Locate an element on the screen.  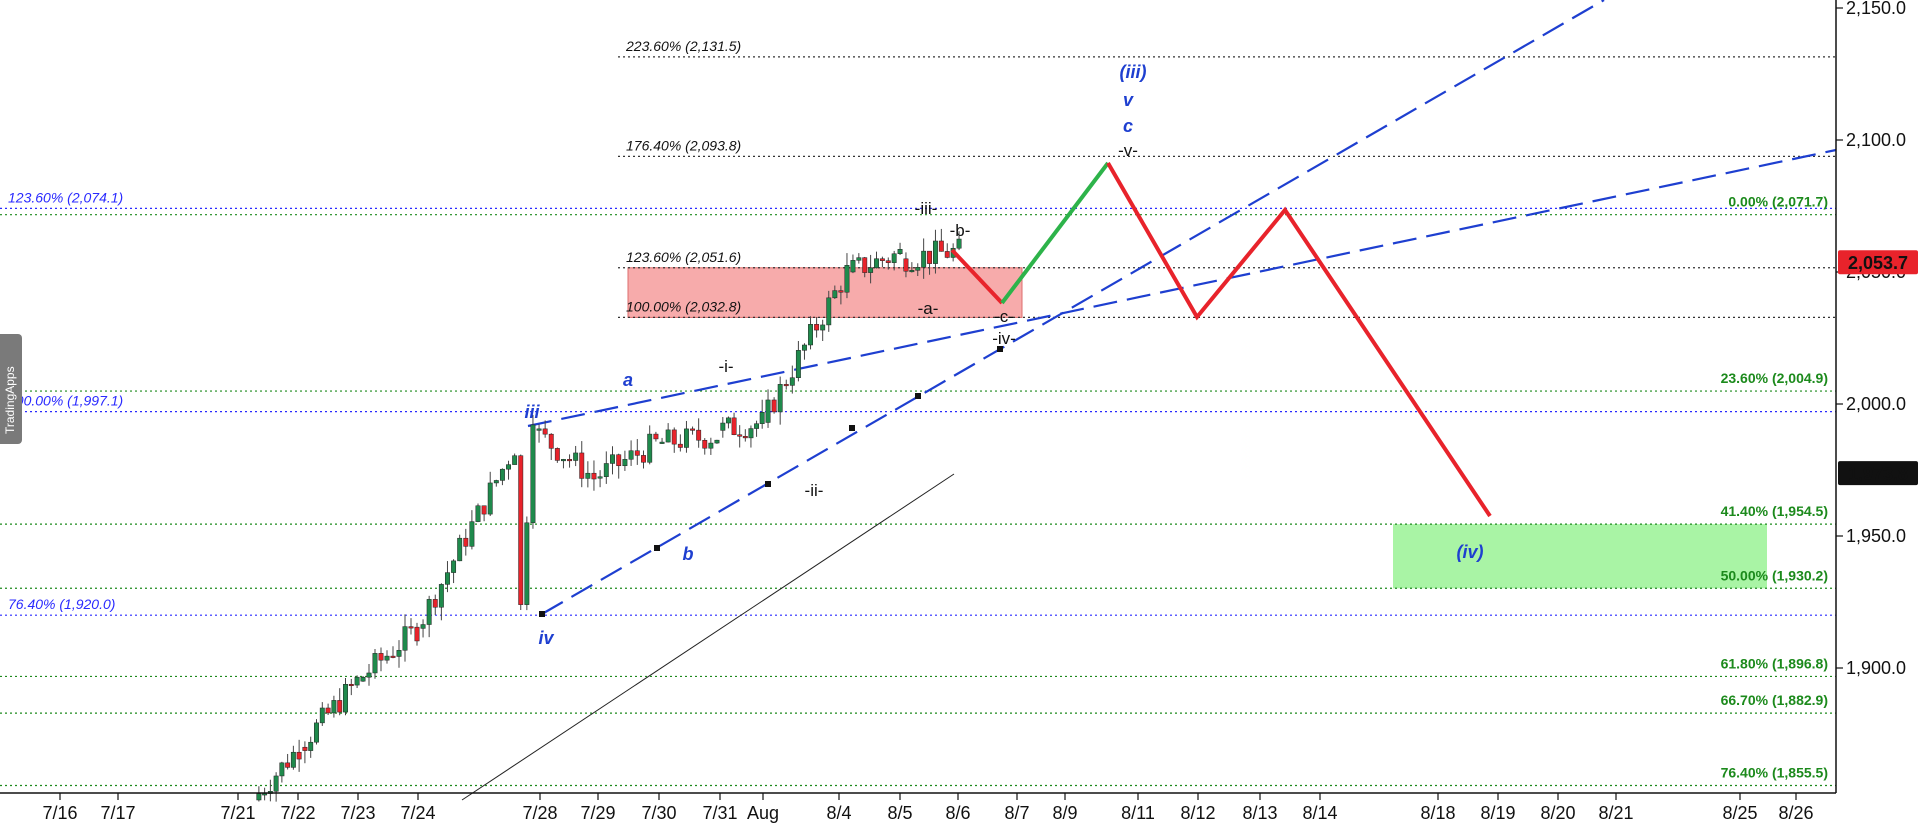
y-tick-label-3: 2,000.0 is located at coordinates (1876, 404).